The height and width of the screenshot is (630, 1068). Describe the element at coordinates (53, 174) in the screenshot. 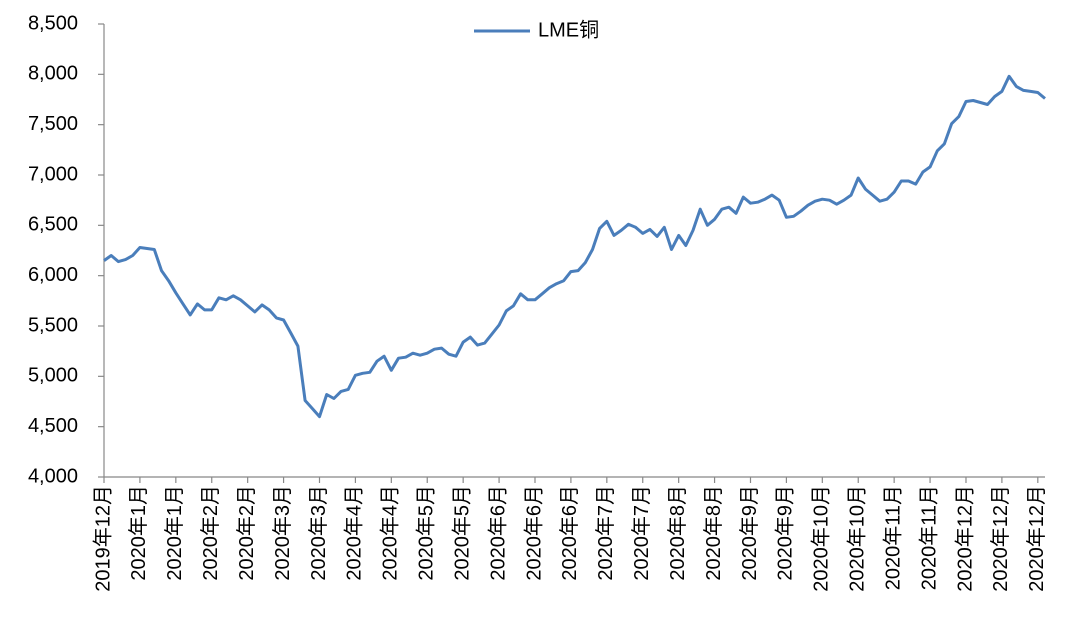

I see `y-tick-label: 7,000` at that location.